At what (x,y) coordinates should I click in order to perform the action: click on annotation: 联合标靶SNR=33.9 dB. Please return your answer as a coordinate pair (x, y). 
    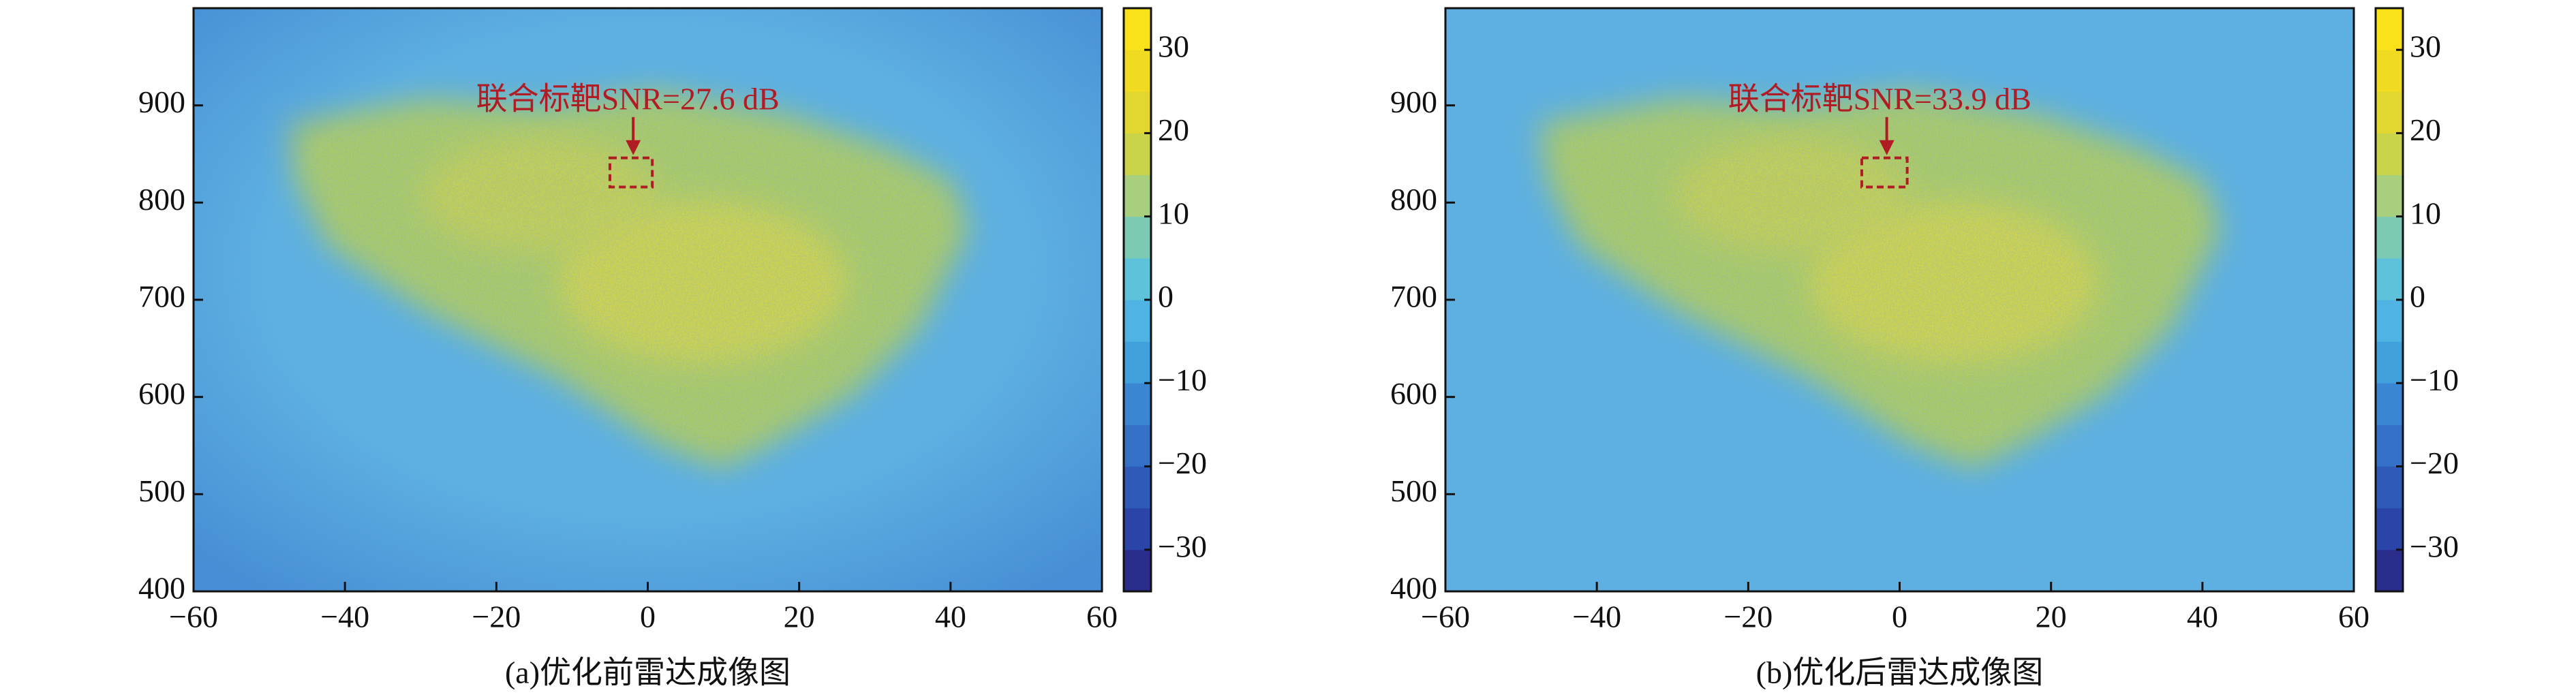
    Looking at the image, I should click on (1880, 98).